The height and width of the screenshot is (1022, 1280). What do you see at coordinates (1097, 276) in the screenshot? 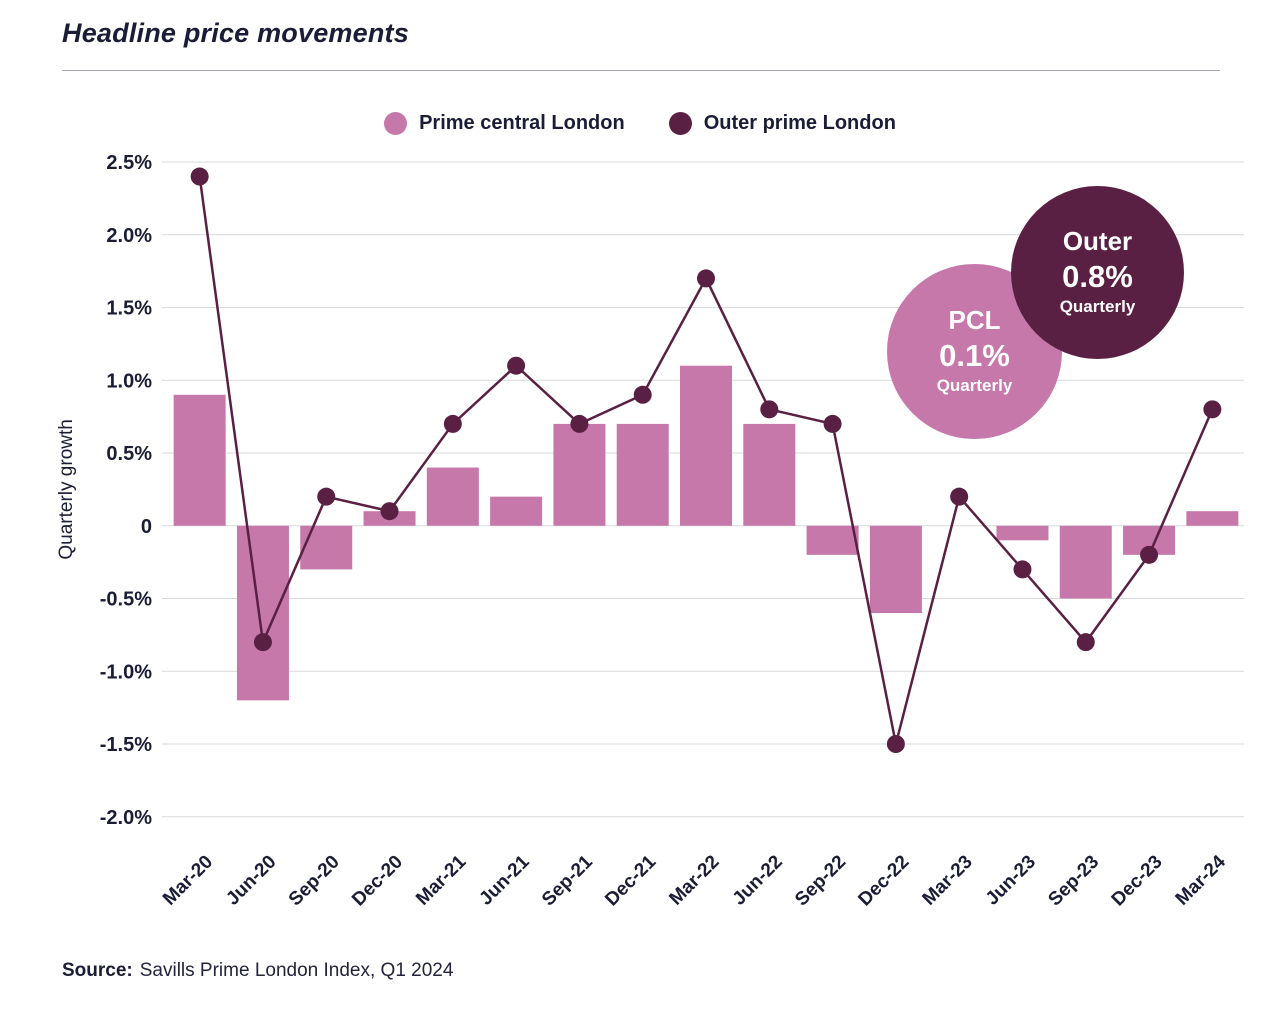
I see `outer-bubble-value: 0.8%` at bounding box center [1097, 276].